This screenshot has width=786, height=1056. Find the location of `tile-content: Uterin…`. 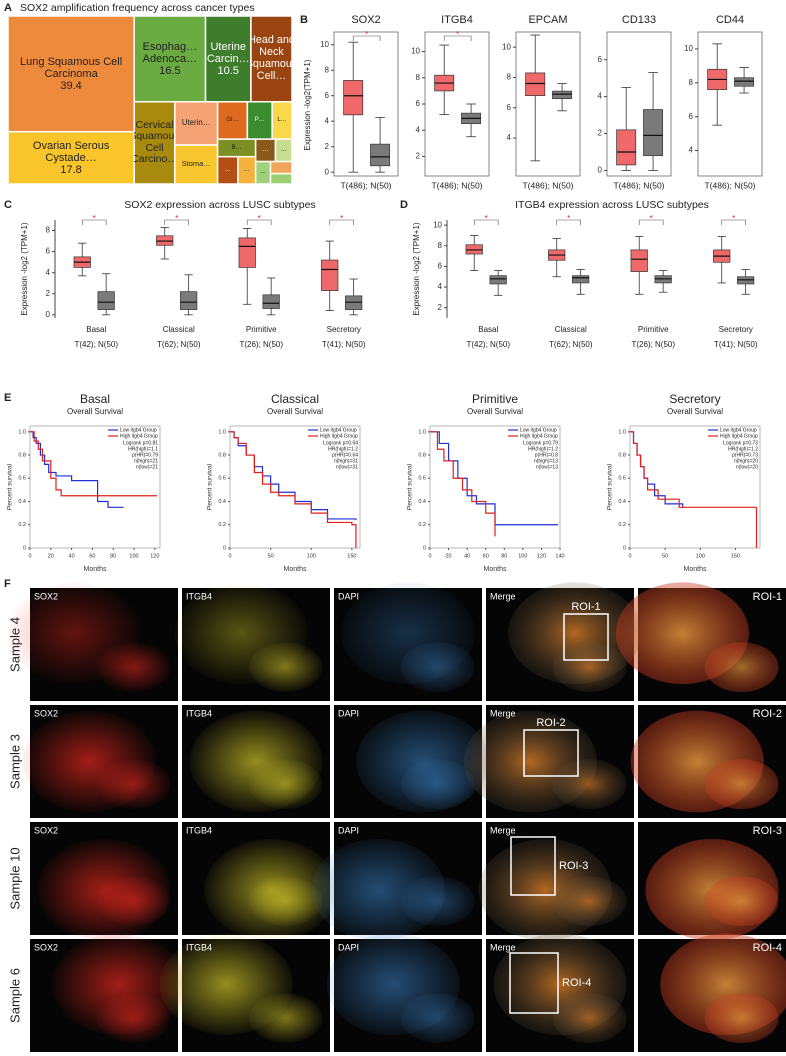

tile-content: Uterin… is located at coordinates (196, 123).